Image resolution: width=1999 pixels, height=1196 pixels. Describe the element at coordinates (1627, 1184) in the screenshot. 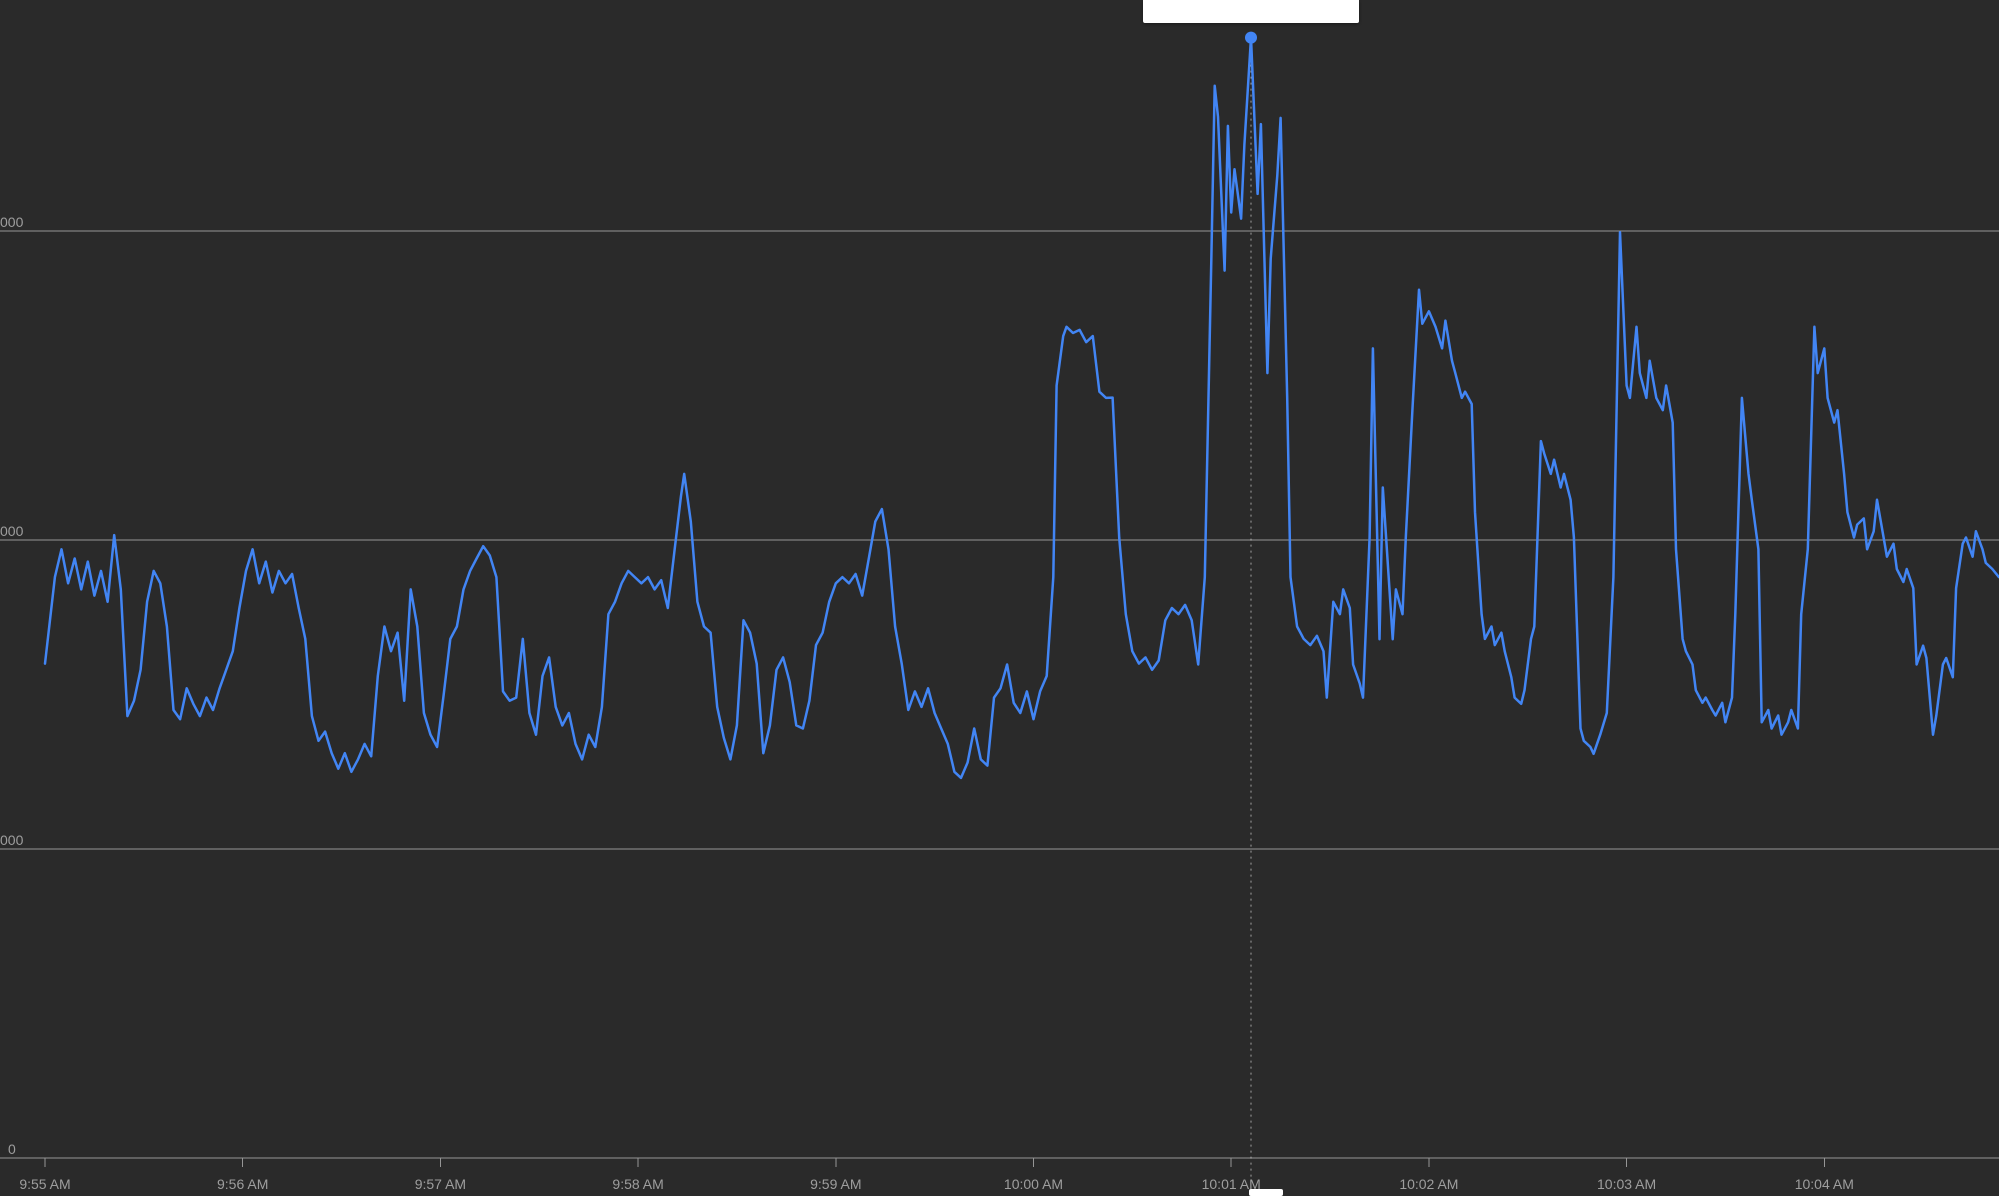

I see `x-axis-label: 10:03 AM` at that location.